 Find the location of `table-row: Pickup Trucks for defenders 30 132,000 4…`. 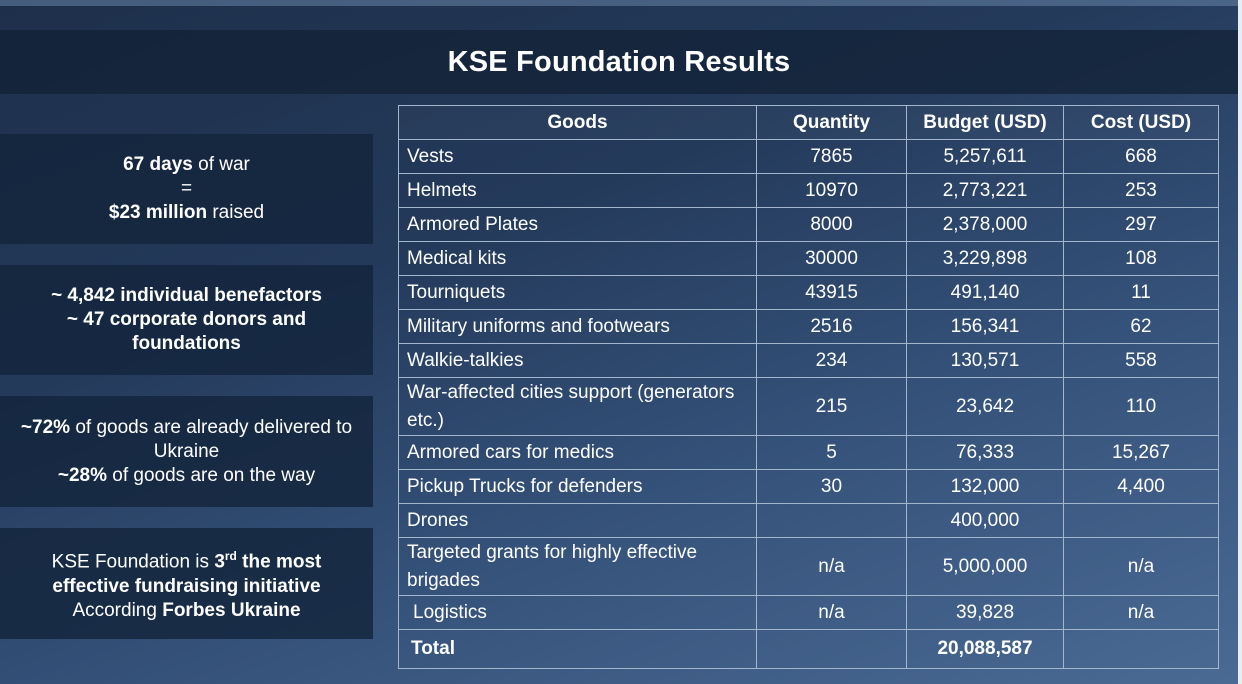

table-row: Pickup Trucks for defenders 30 132,000 4… is located at coordinates (808, 486).